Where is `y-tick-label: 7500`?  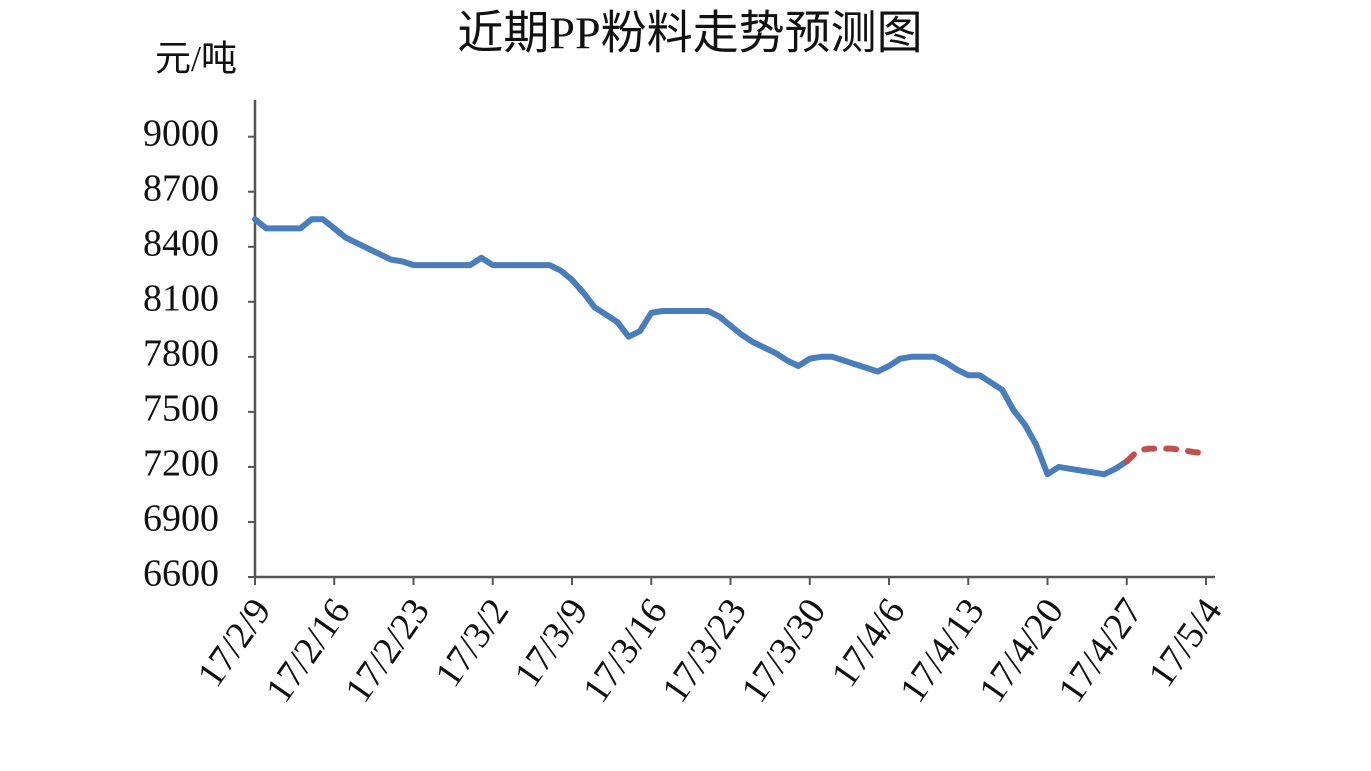
y-tick-label: 7500 is located at coordinates (181, 409).